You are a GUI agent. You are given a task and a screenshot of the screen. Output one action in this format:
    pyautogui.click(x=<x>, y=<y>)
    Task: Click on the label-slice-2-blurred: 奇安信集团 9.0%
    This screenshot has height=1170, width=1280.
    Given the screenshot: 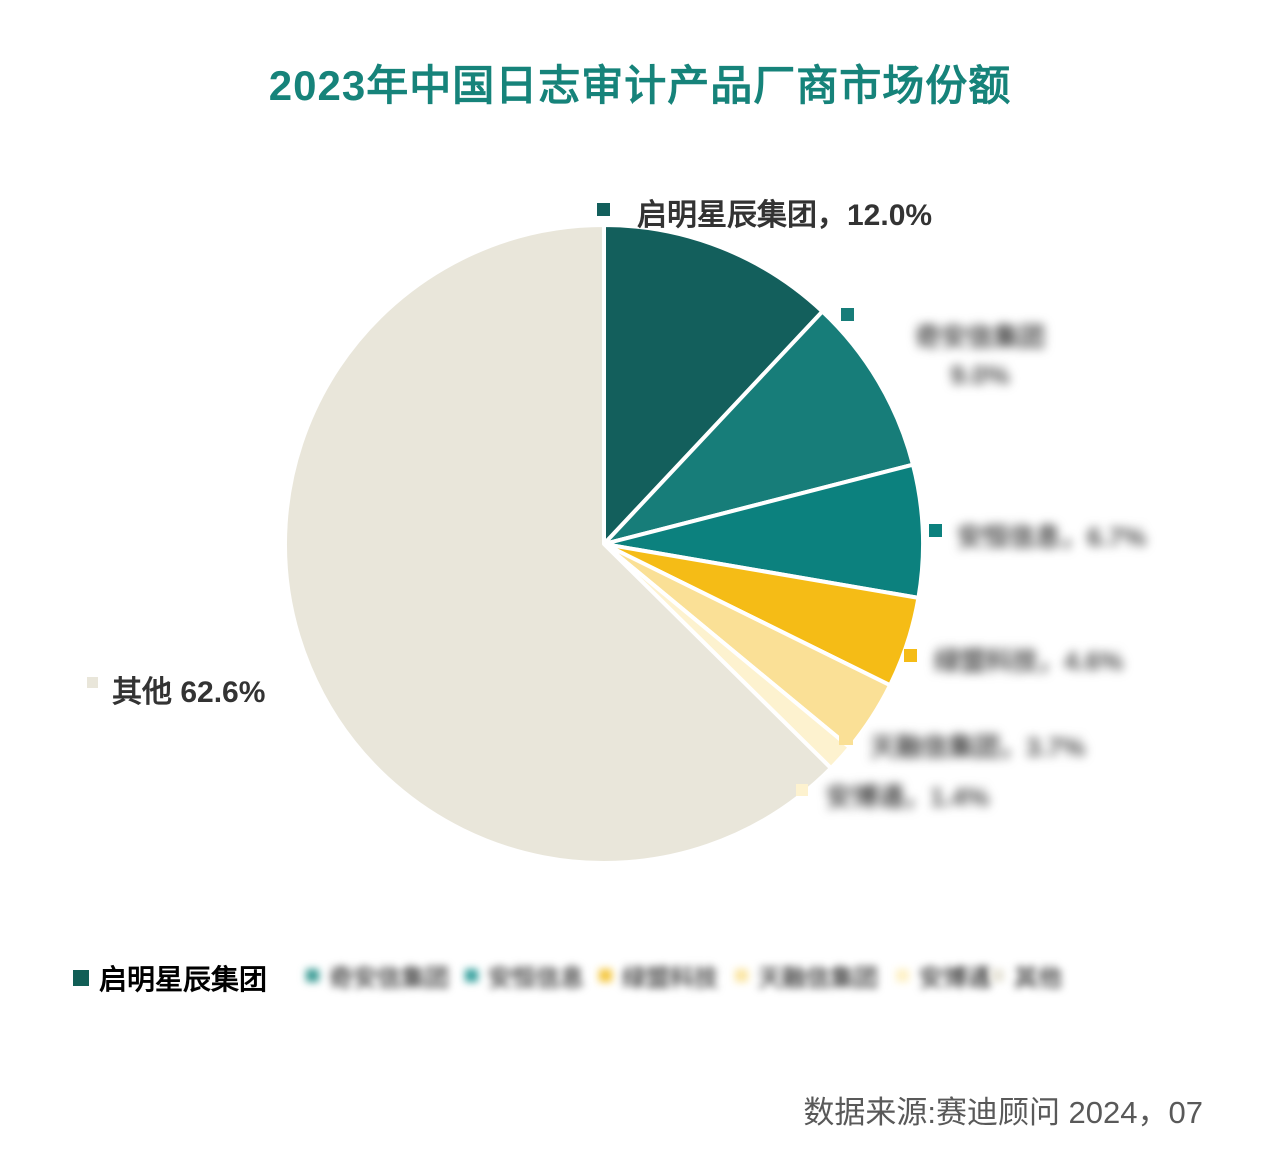 What is the action you would take?
    pyautogui.click(x=980, y=356)
    